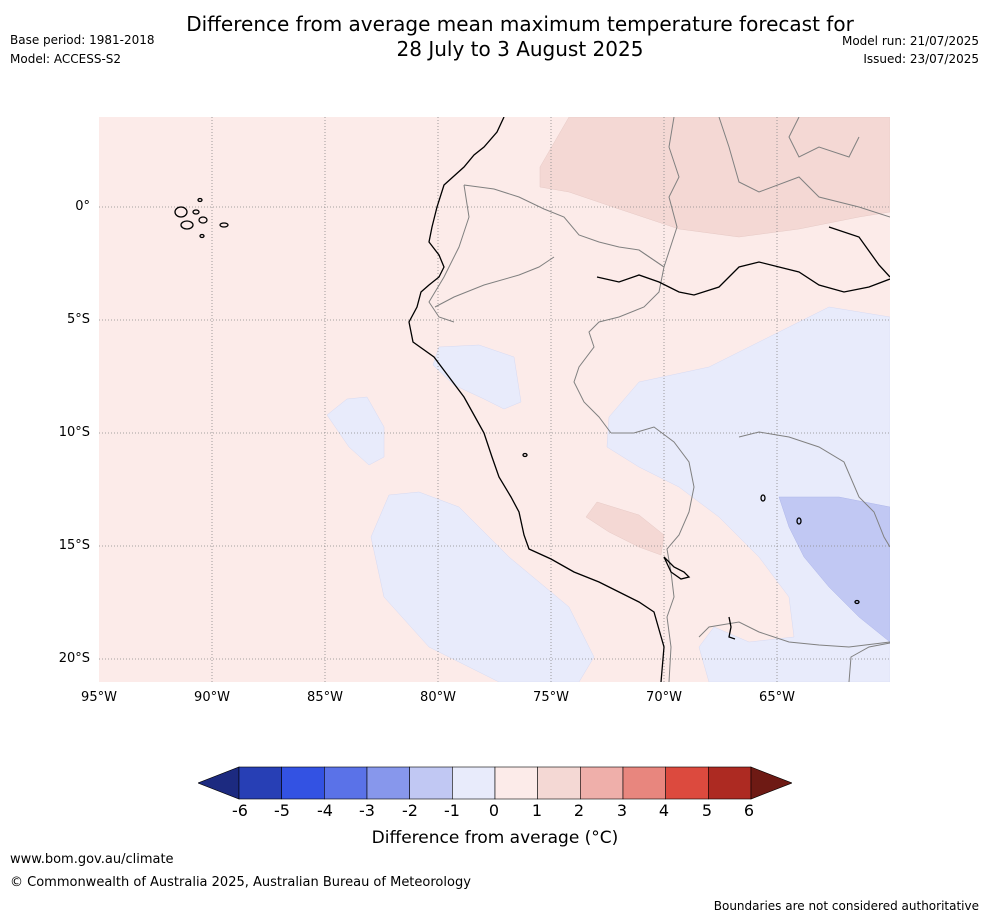 The image size is (988, 919). I want to click on lon-label-65w: 65°W, so click(777, 697).